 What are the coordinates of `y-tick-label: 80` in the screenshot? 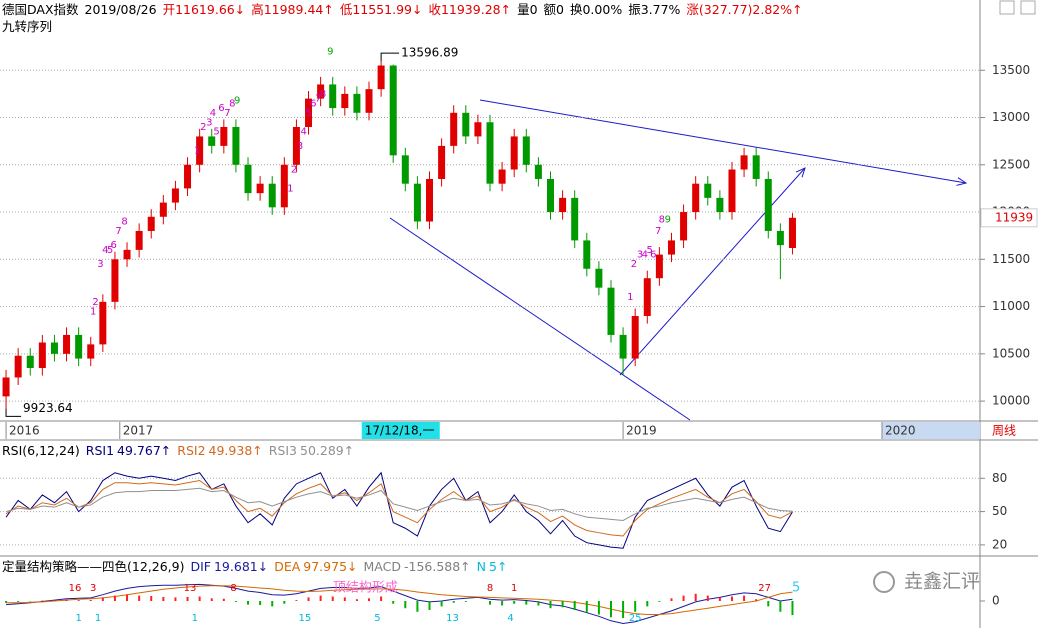 It's located at (999, 478).